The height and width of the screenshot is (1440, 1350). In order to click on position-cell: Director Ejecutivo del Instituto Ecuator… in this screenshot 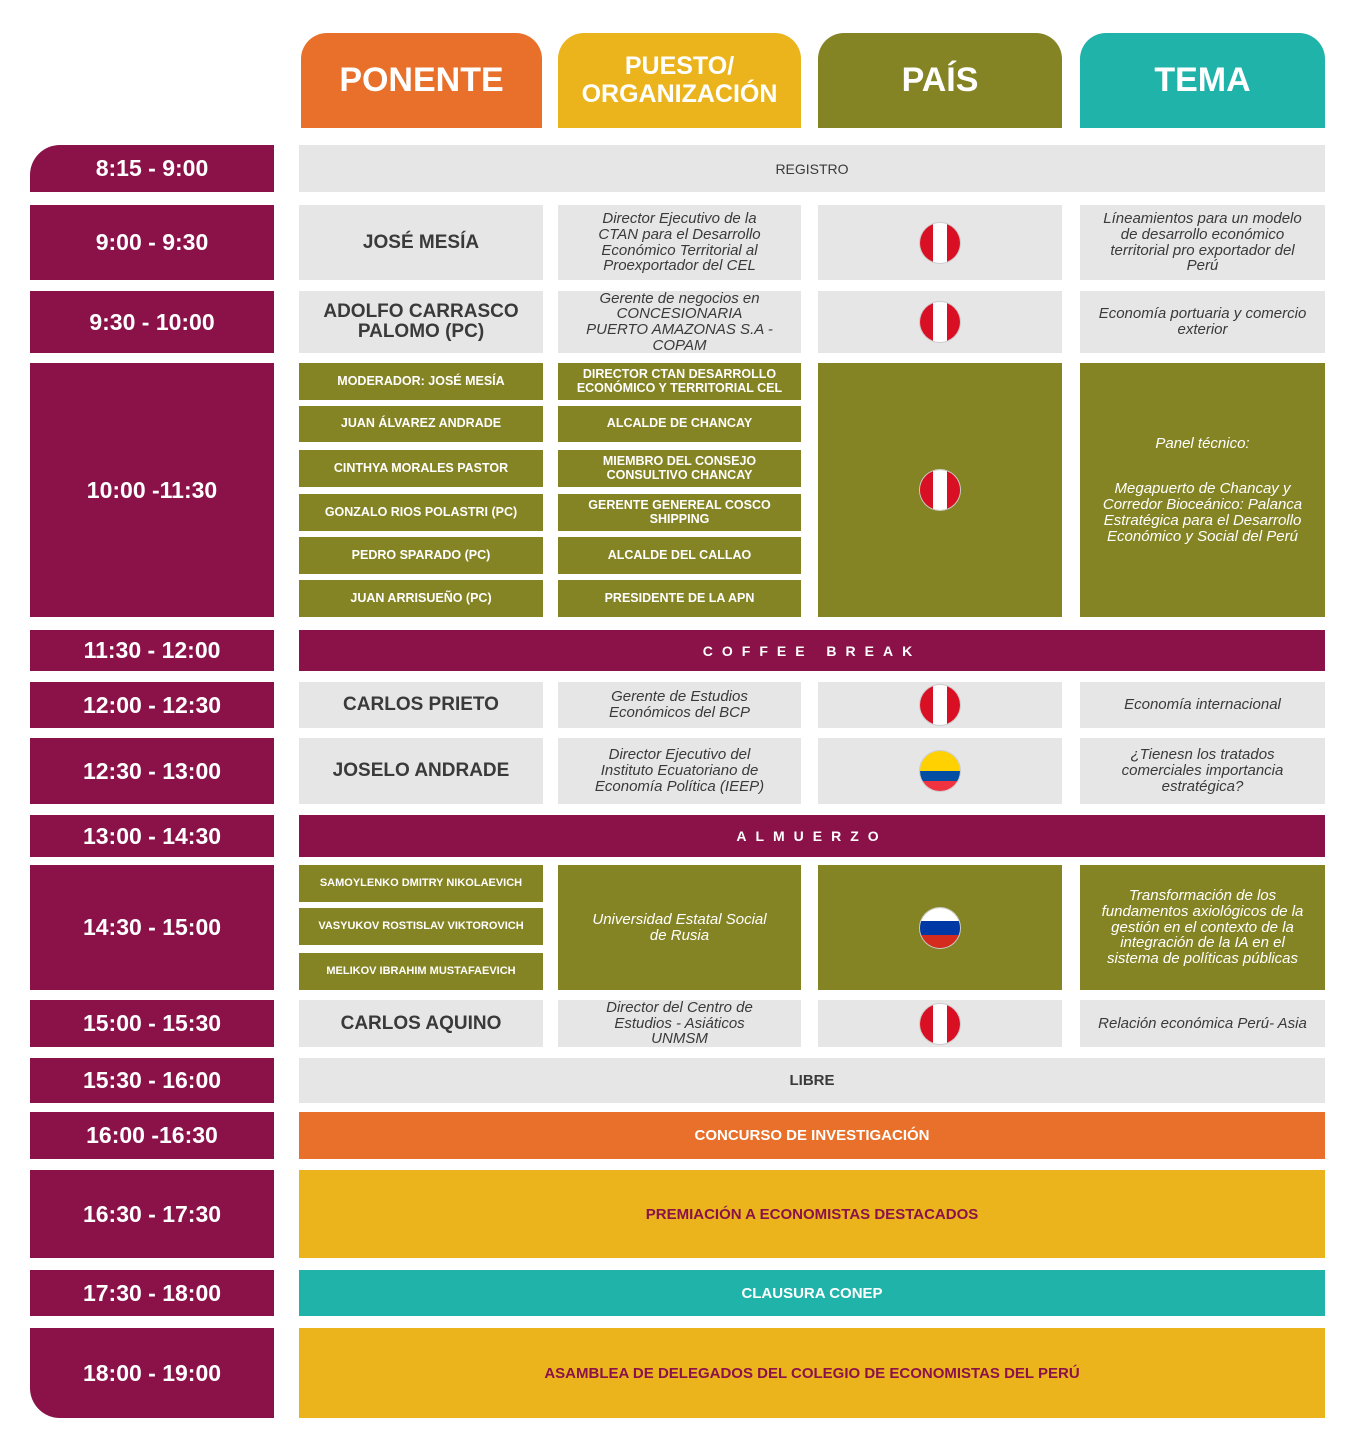, I will do `click(679, 771)`.